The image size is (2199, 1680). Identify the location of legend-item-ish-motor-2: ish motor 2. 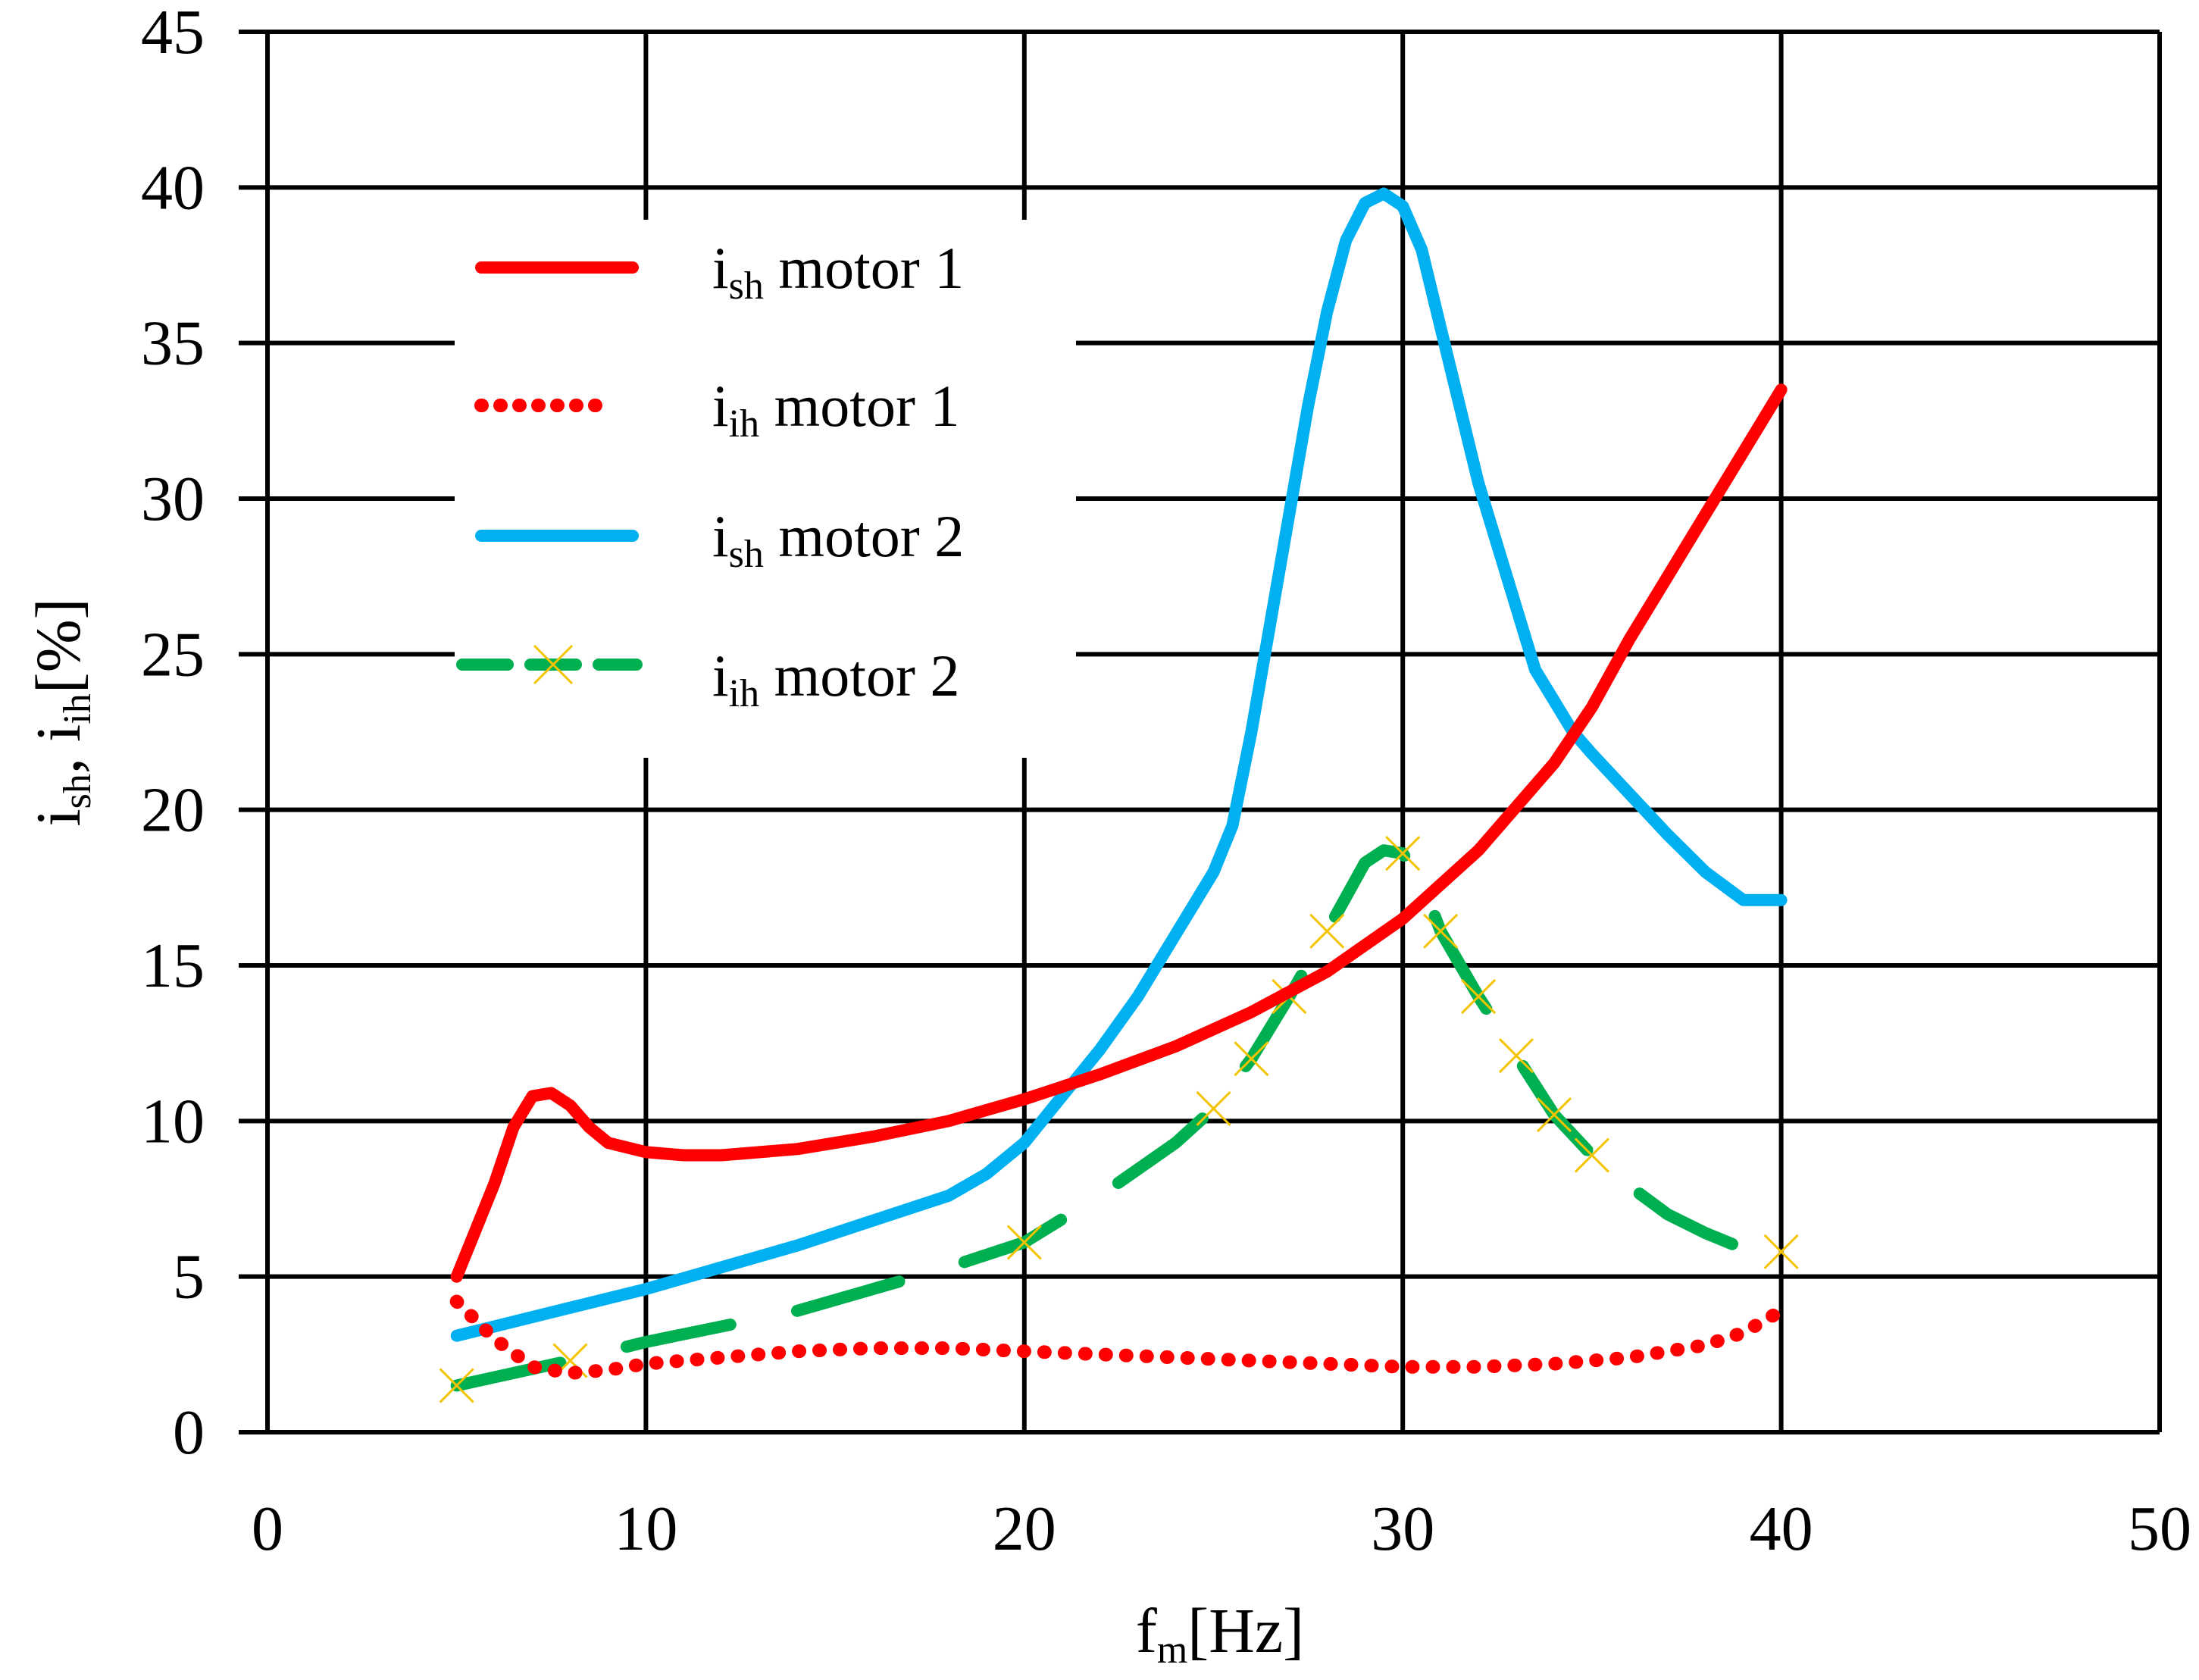
(719, 539).